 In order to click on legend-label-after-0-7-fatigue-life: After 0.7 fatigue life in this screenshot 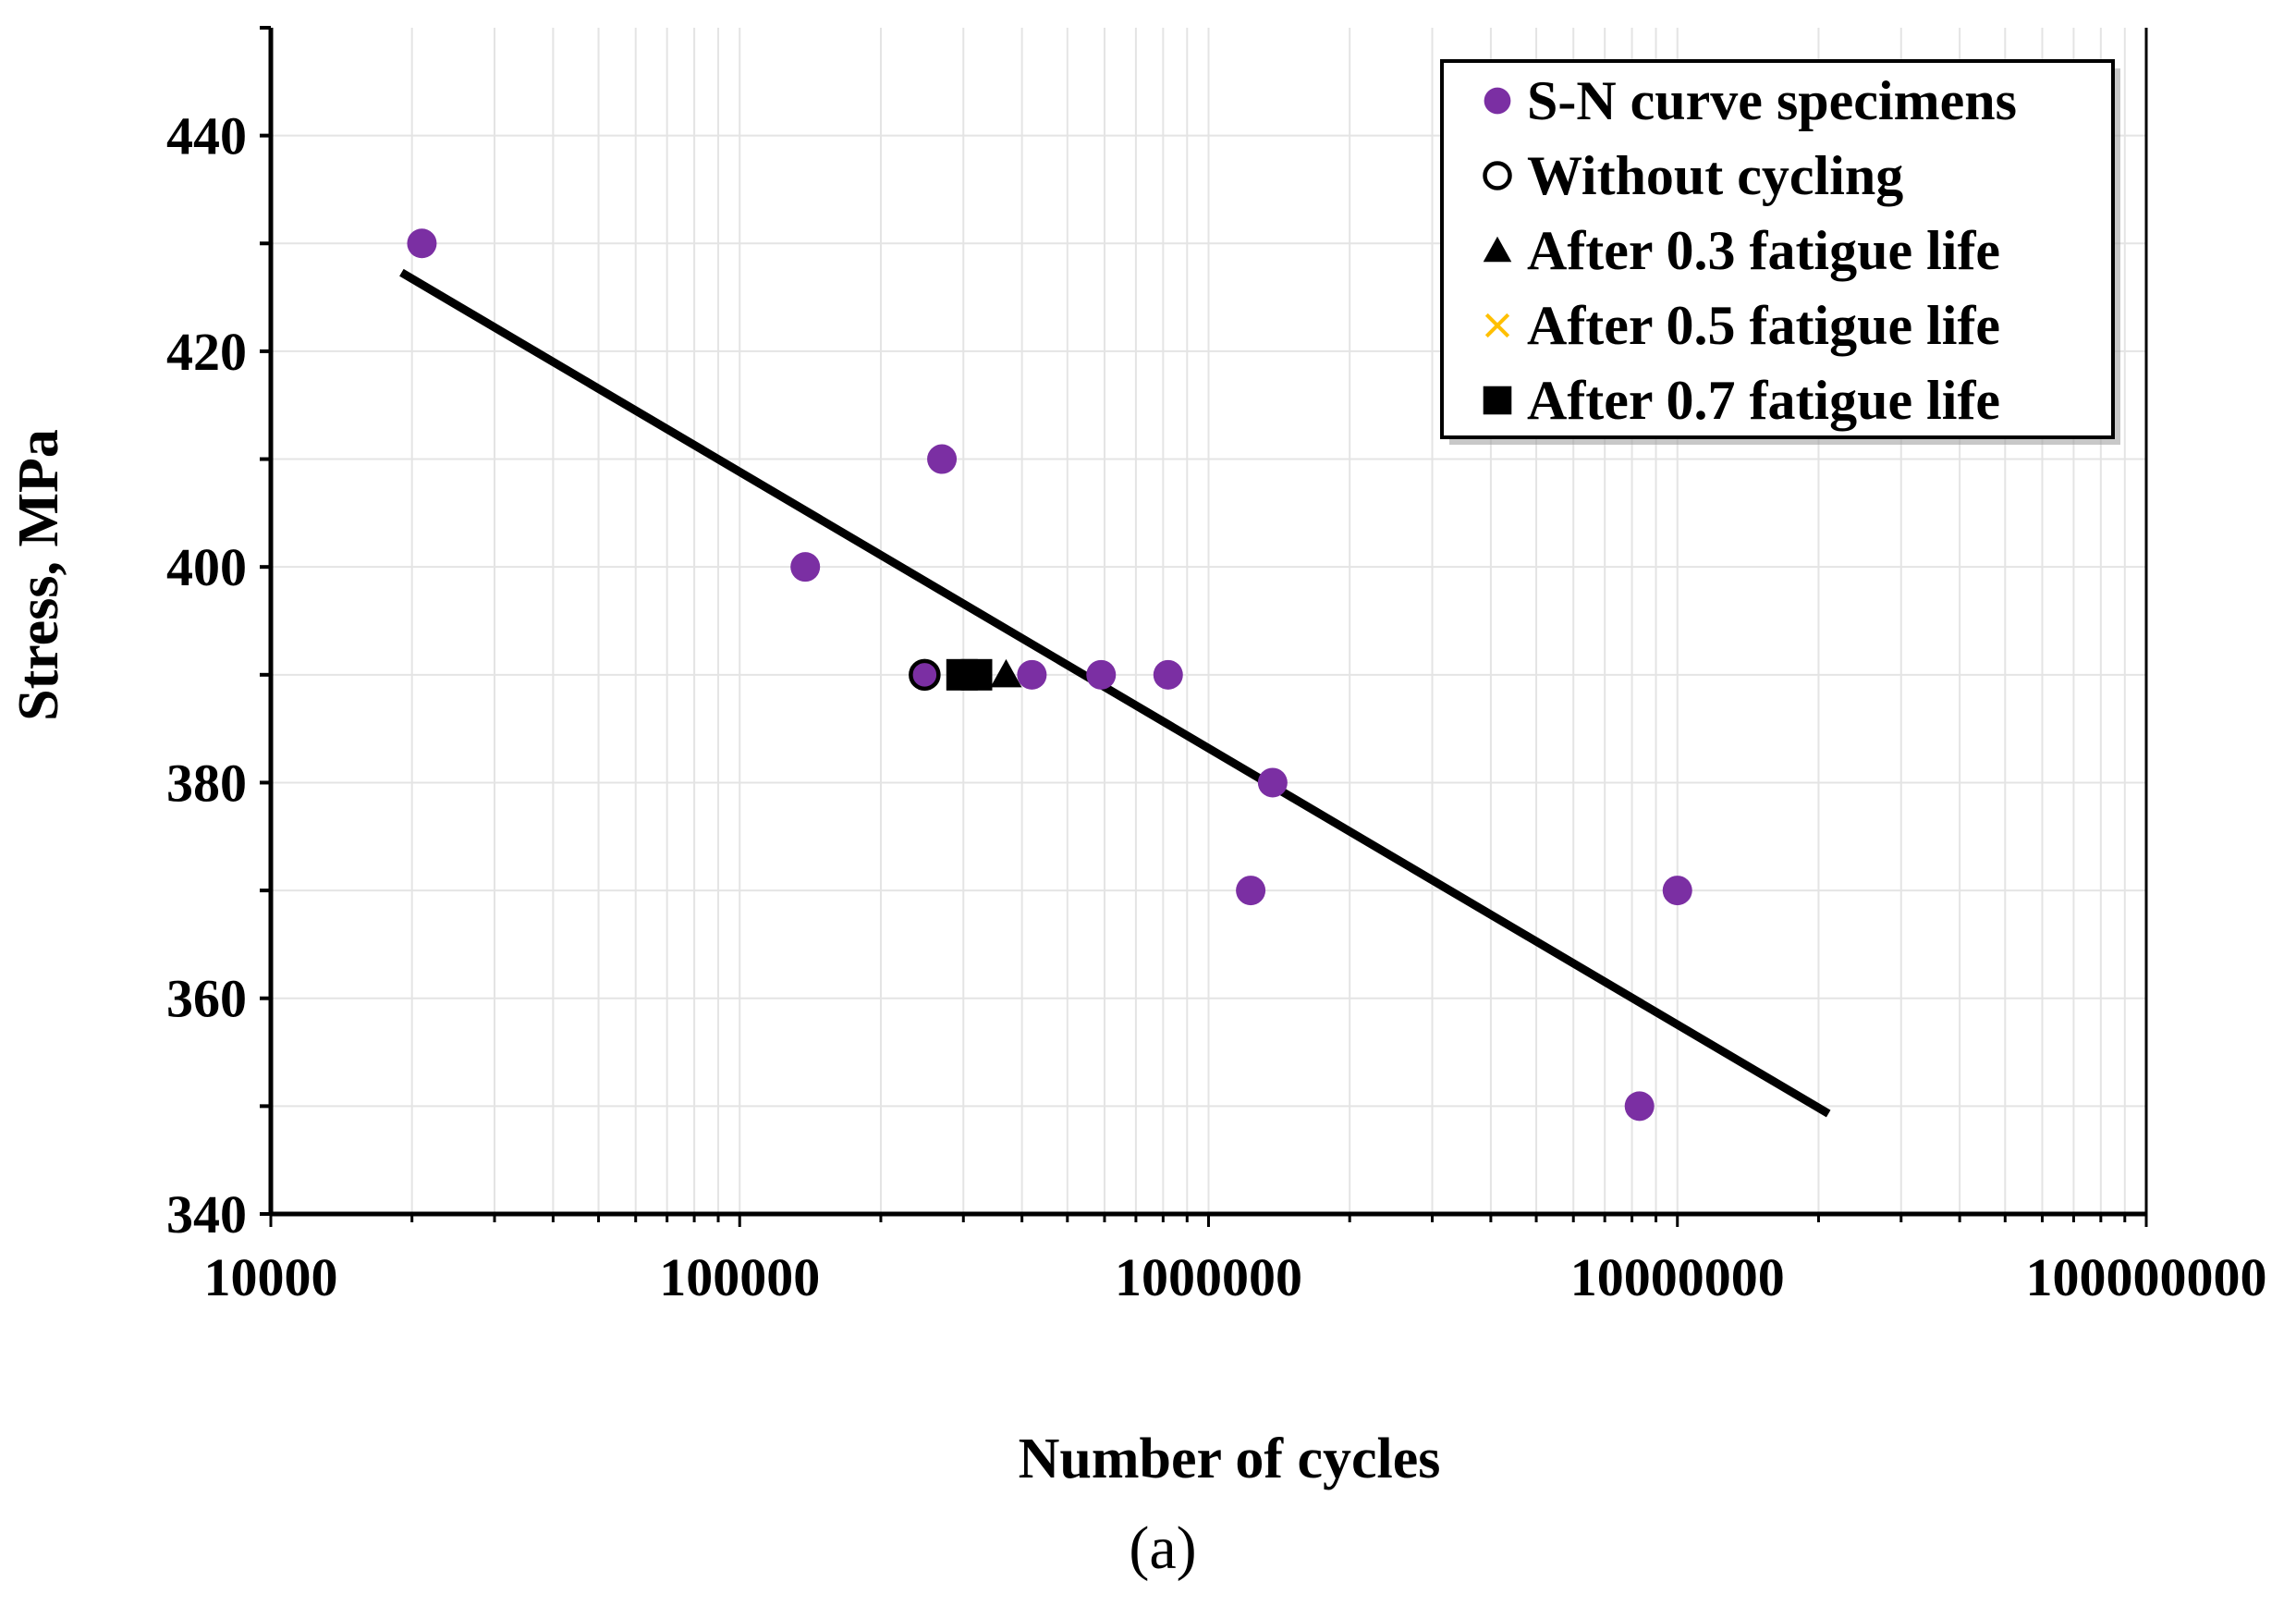, I will do `click(1764, 401)`.